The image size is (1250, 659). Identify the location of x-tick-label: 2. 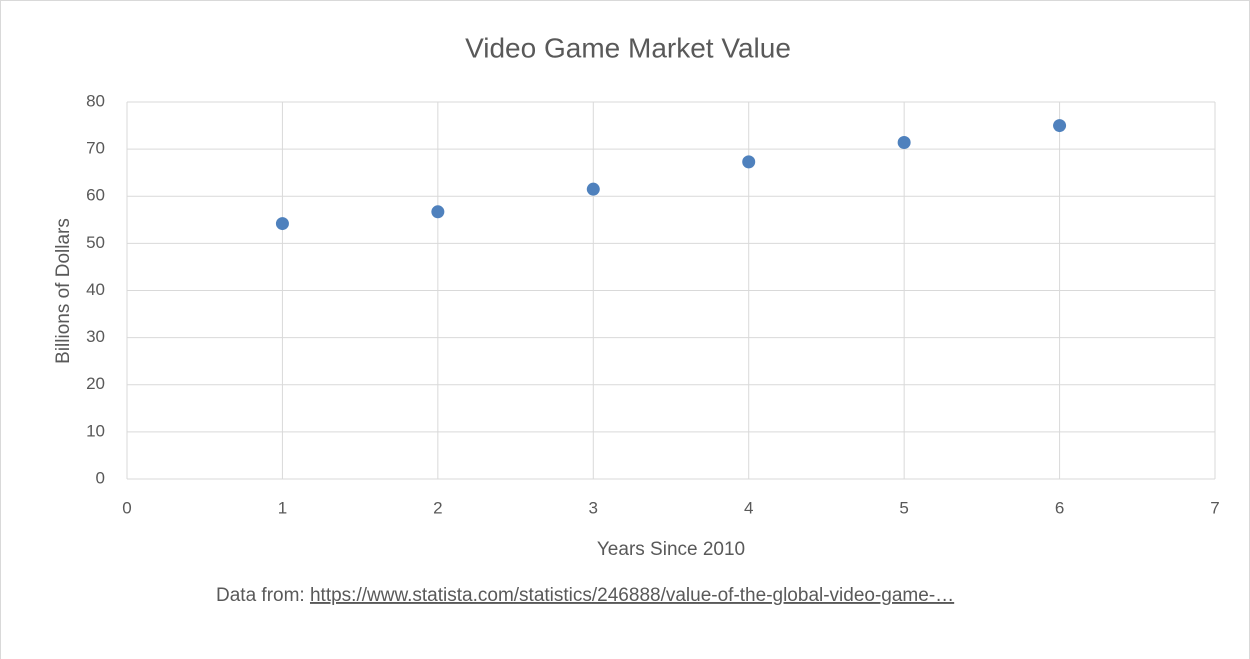
(437, 507).